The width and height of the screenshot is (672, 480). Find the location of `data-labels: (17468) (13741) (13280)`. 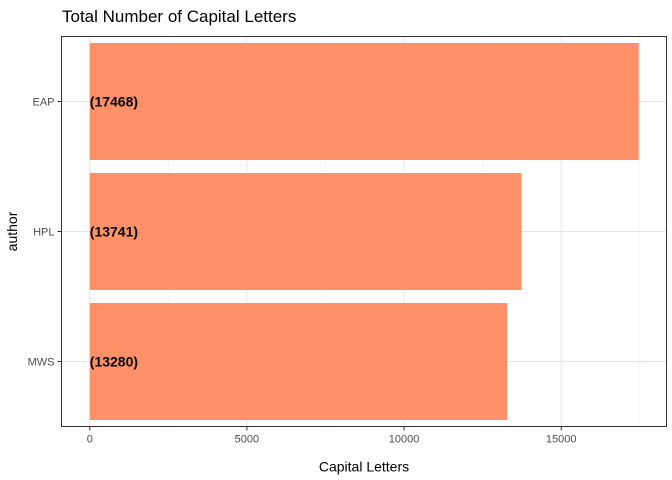

data-labels: (17468) (13741) (13280) is located at coordinates (114, 232).